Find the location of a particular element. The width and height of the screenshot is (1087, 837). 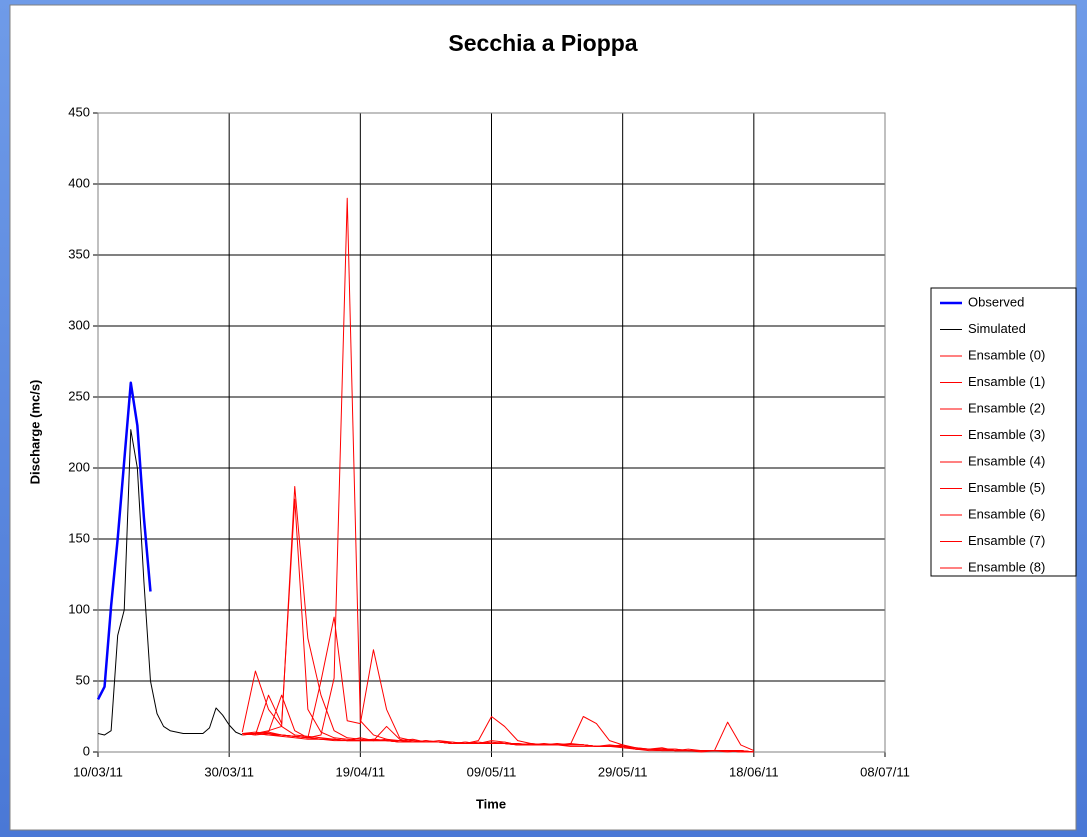

y-tick-label: 50 is located at coordinates (83, 679).